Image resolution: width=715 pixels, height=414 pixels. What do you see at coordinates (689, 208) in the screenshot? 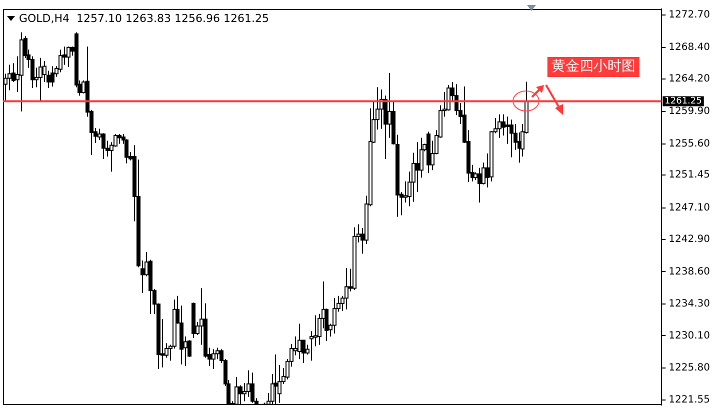
I see `y-tick-label: 1247.10` at bounding box center [689, 208].